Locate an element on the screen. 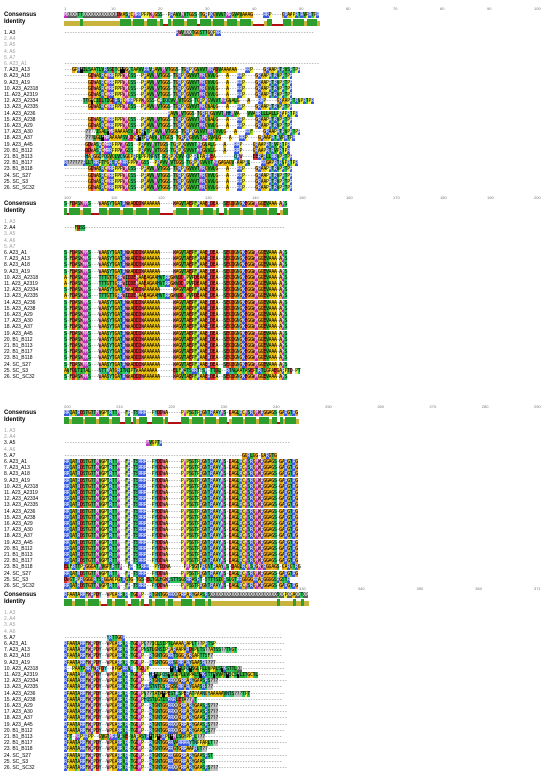  sequence-row: 5. A7 is located at coordinates (275, 58).